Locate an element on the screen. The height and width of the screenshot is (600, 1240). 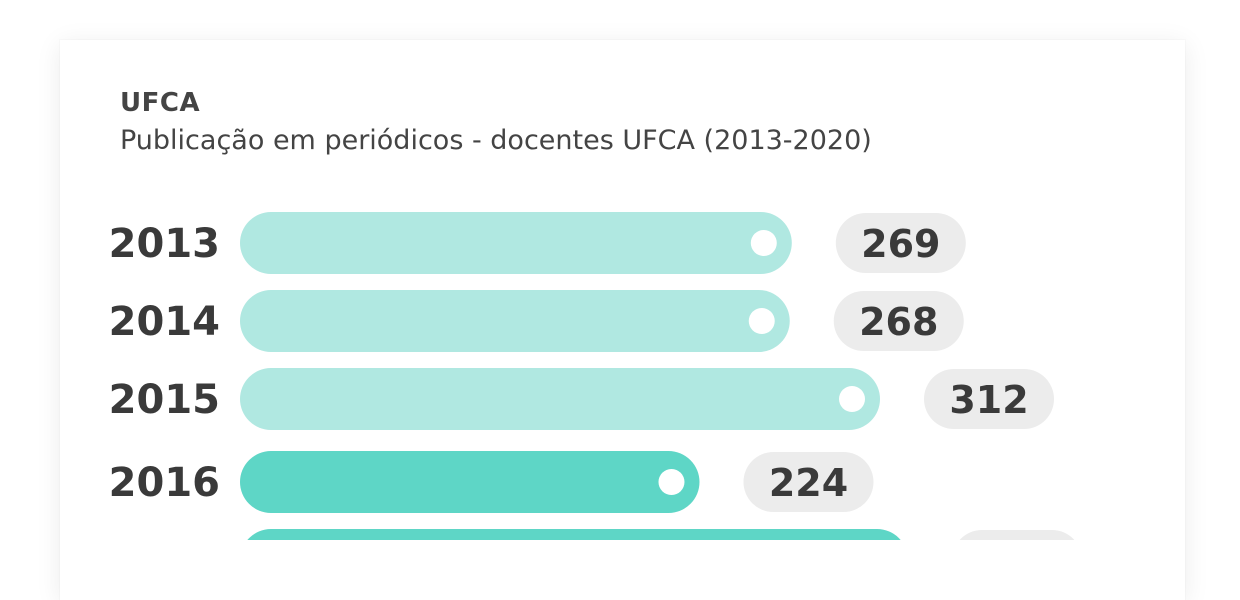
value-label: 268 is located at coordinates (898, 322).